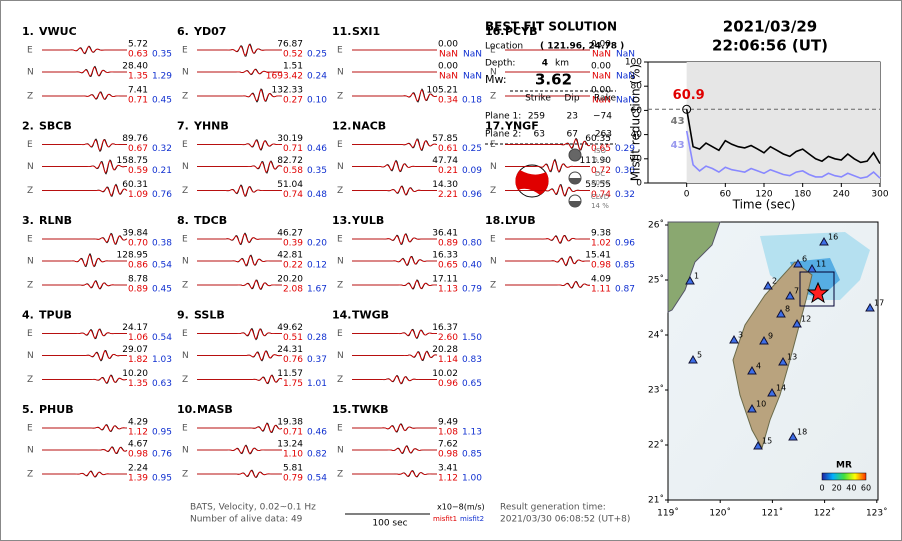  What do you see at coordinates (293, 469) in the screenshot?
I see `amplitude: 5.81` at bounding box center [293, 469].